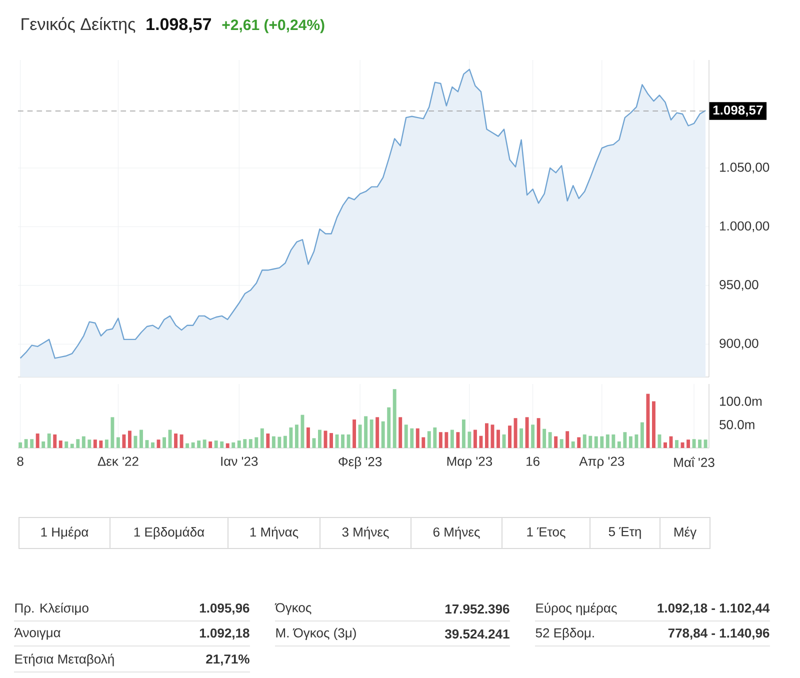 Image resolution: width=800 pixels, height=678 pixels. Describe the element at coordinates (738, 111) in the screenshot. I see `ref-line-label: 1.098,57` at that location.